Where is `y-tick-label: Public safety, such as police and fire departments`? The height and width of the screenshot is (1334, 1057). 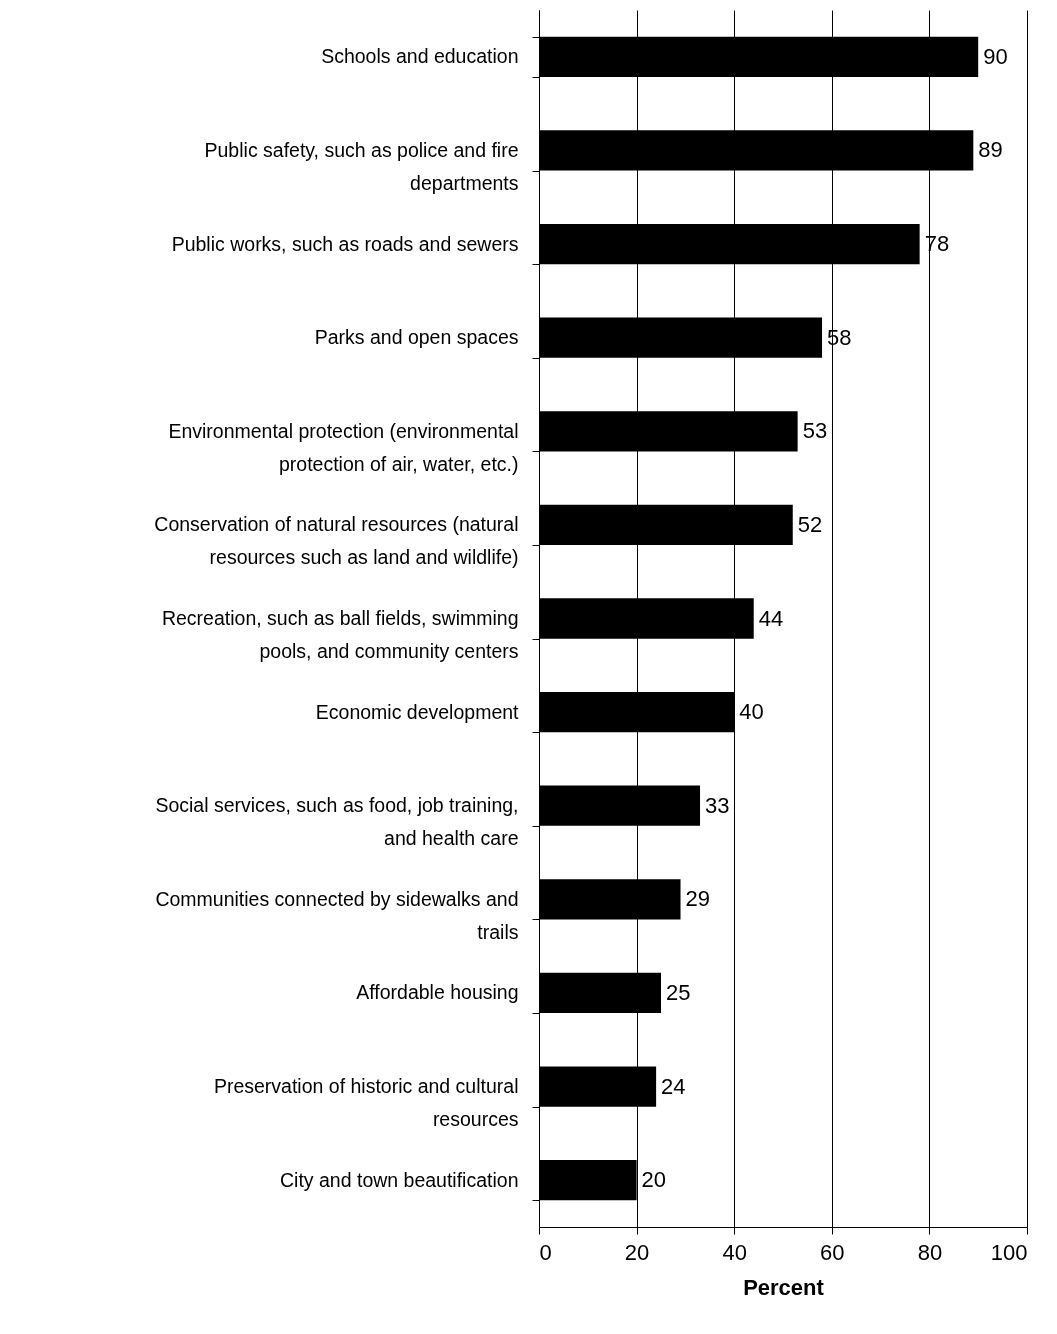 y-tick-label: Public safety, such as police and fire departments is located at coordinates (361, 166).